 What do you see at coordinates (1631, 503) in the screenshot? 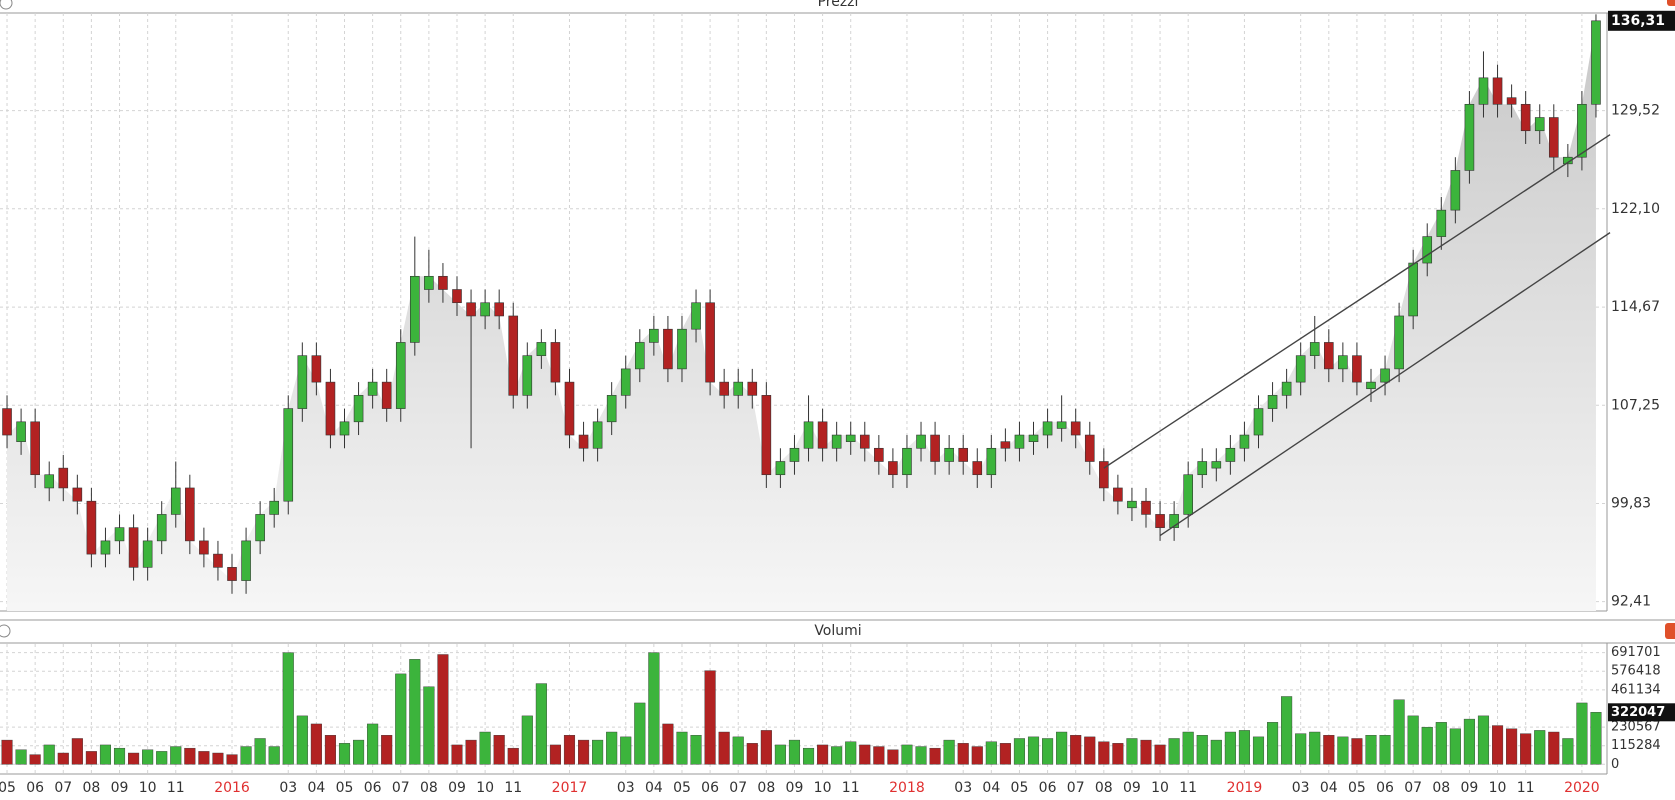
I see `y-tick-label: 99,83` at bounding box center [1631, 503].